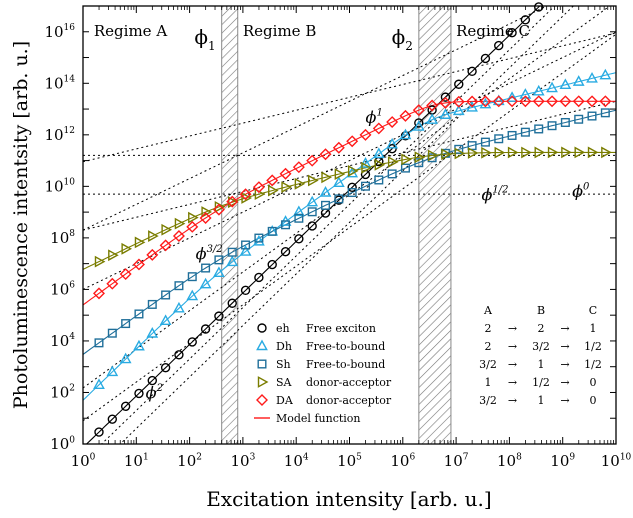 The image size is (633, 518). I want to click on x-tick-label: 1010, so click(616, 461).